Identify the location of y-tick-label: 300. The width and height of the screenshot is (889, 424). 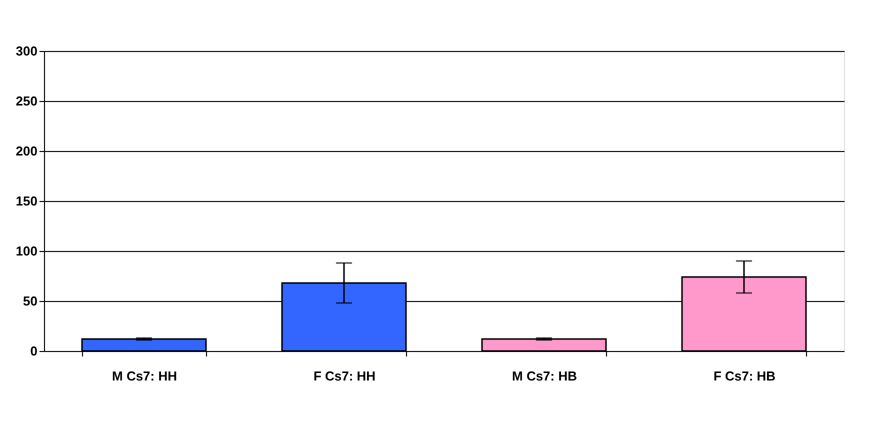
(27, 51).